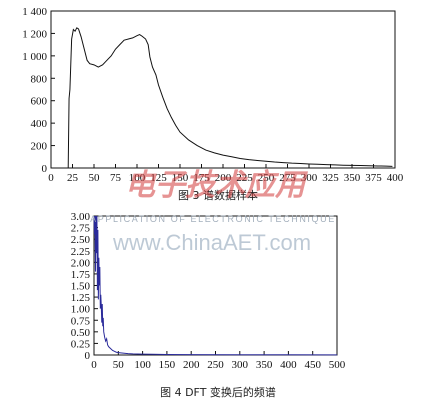 The height and width of the screenshot is (403, 437). Describe the element at coordinates (34, 34) in the screenshot. I see `y-tick-label: 1 200` at that location.